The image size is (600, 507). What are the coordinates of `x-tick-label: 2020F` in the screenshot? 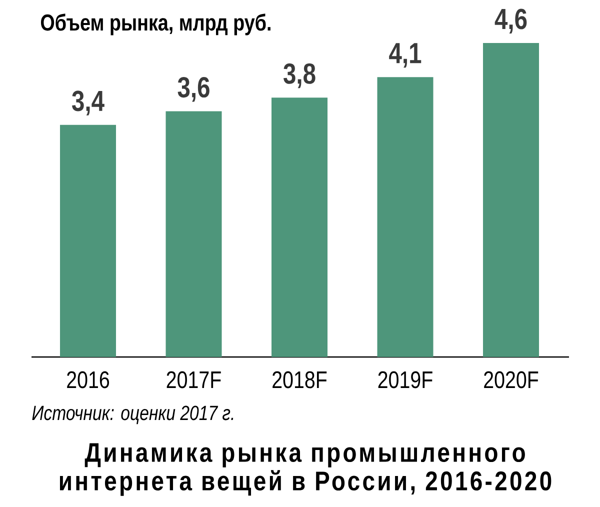 It's located at (511, 379).